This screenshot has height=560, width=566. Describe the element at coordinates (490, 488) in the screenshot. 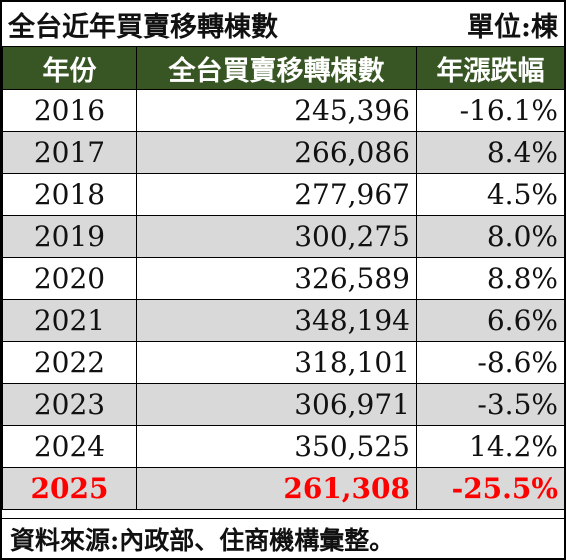

I see `cell-change: -25.5%` at that location.